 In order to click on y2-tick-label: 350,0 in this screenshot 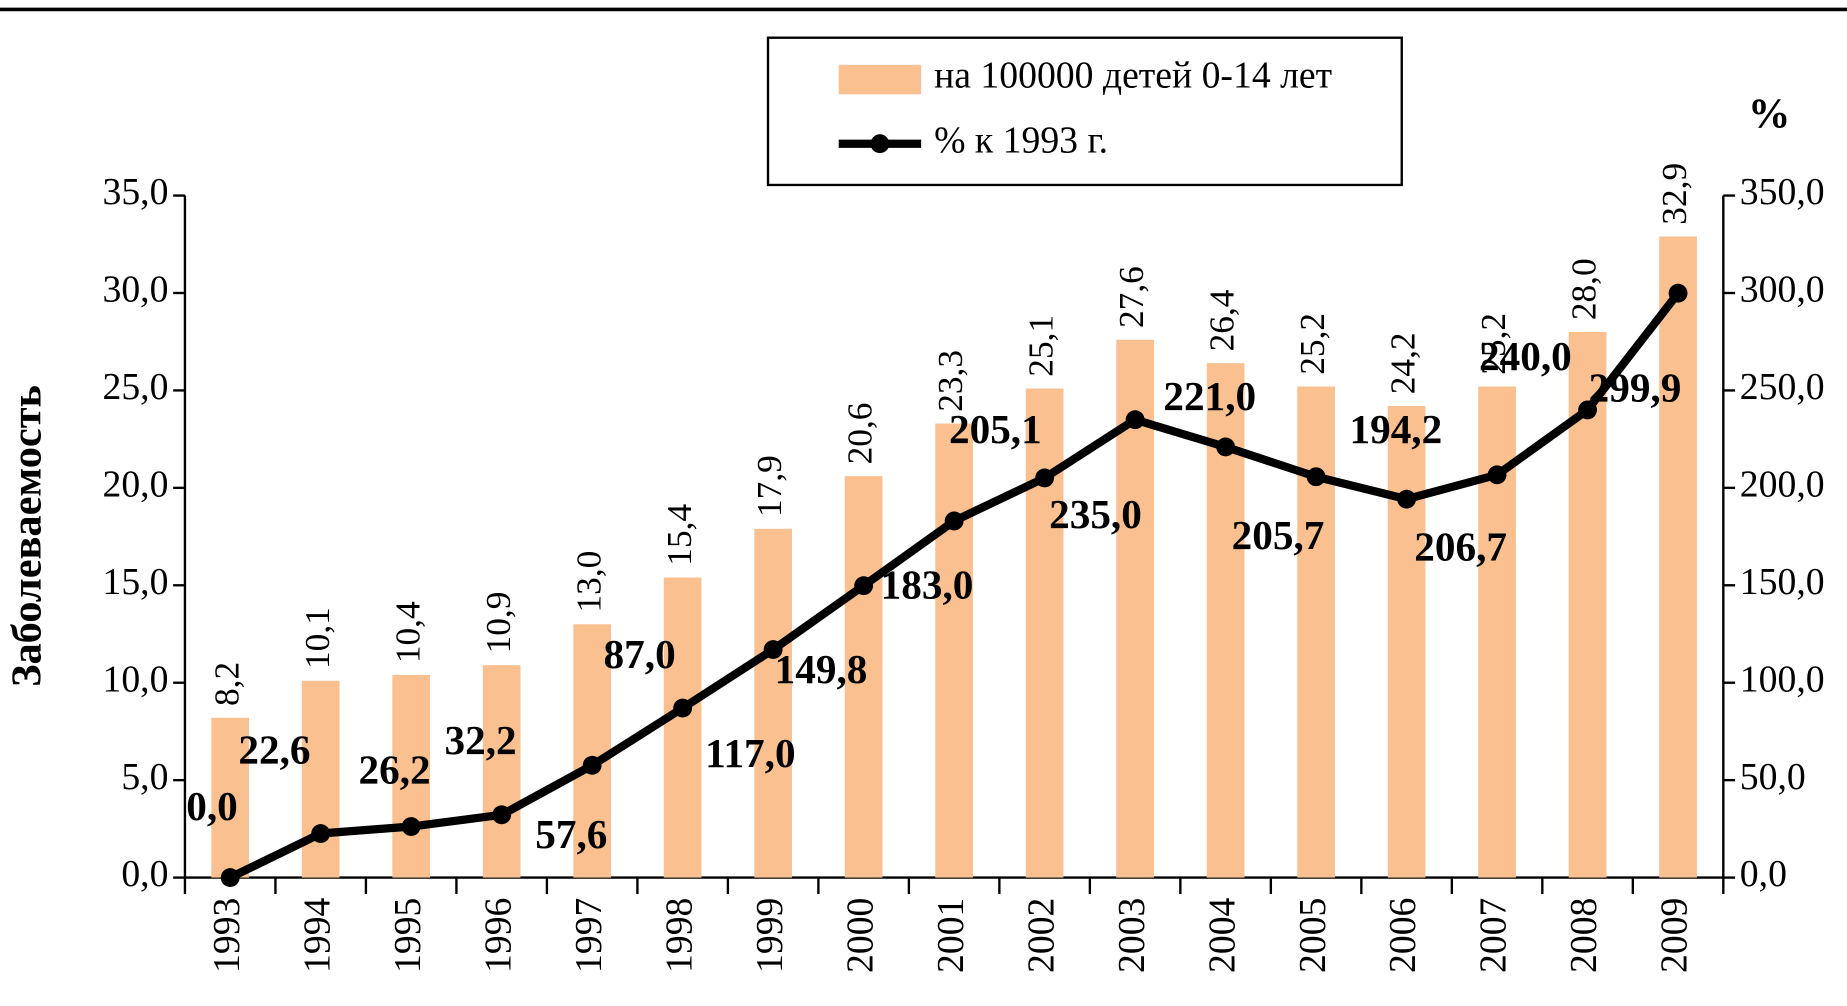, I will do `click(1782, 192)`.